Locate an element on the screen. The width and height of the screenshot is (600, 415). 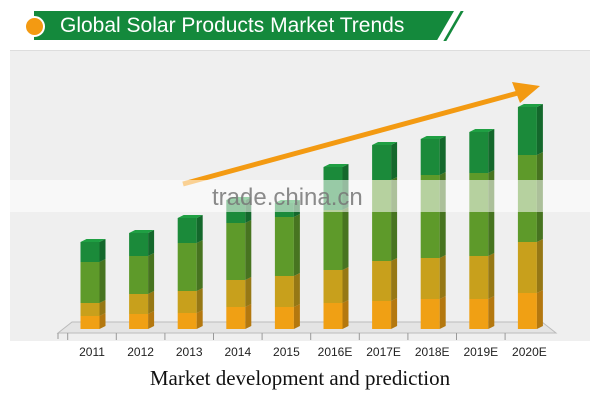
x-tick-label: 2015 is located at coordinates (286, 352).